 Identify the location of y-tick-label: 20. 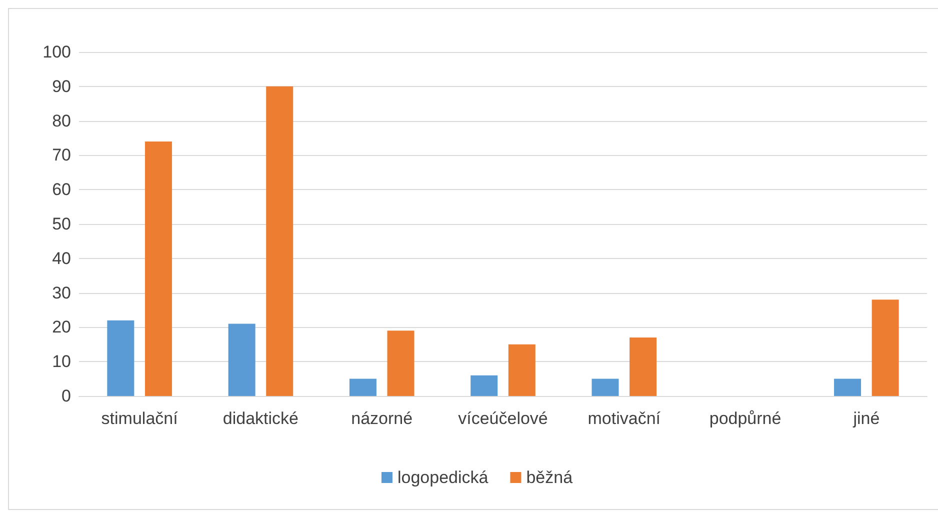
(61, 327).